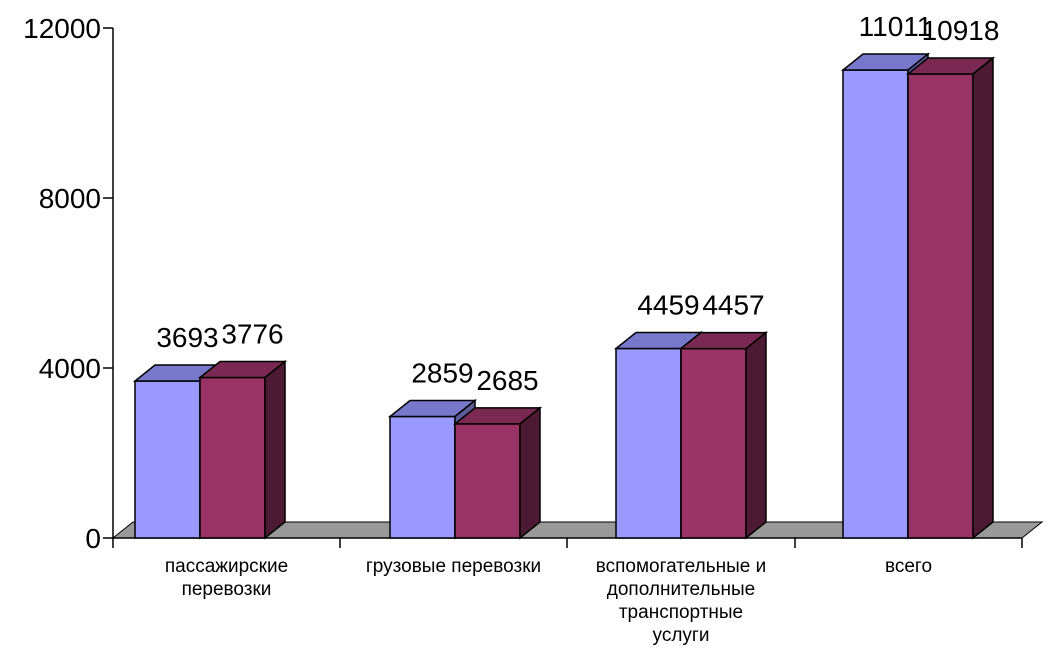 Image resolution: width=1048 pixels, height=666 pixels. Describe the element at coordinates (453, 566) in the screenshot. I see `category-label: грузовые перевозки` at that location.